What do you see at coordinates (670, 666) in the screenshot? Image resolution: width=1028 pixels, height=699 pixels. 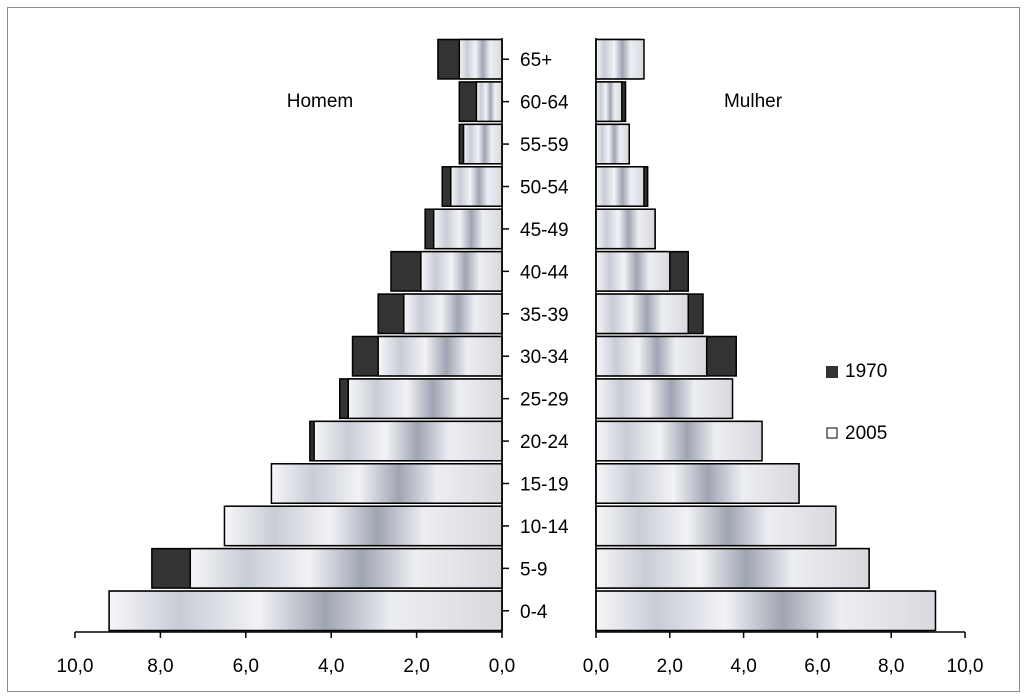 I see `female-x-tick-label-1: 2,0` at bounding box center [670, 666].